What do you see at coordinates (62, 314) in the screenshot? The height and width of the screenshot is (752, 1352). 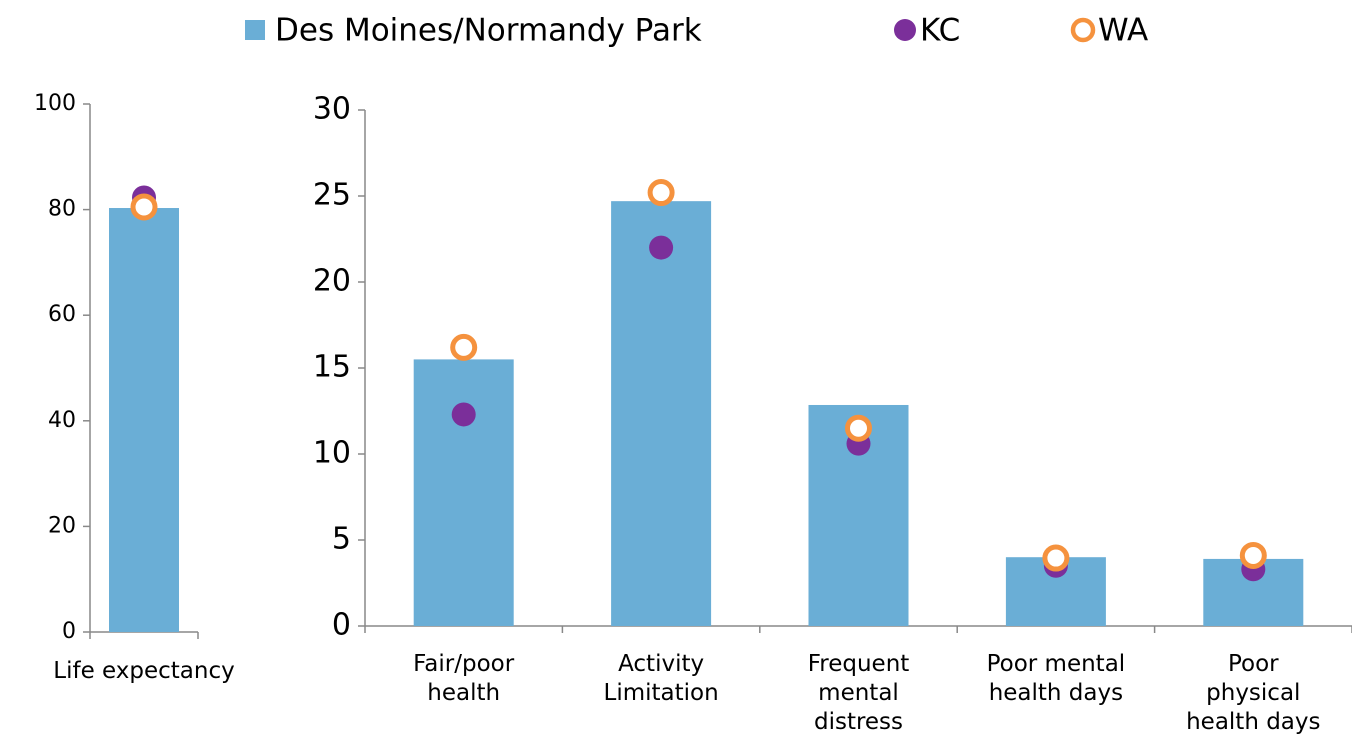 I see `y-tick-label: 60` at bounding box center [62, 314].